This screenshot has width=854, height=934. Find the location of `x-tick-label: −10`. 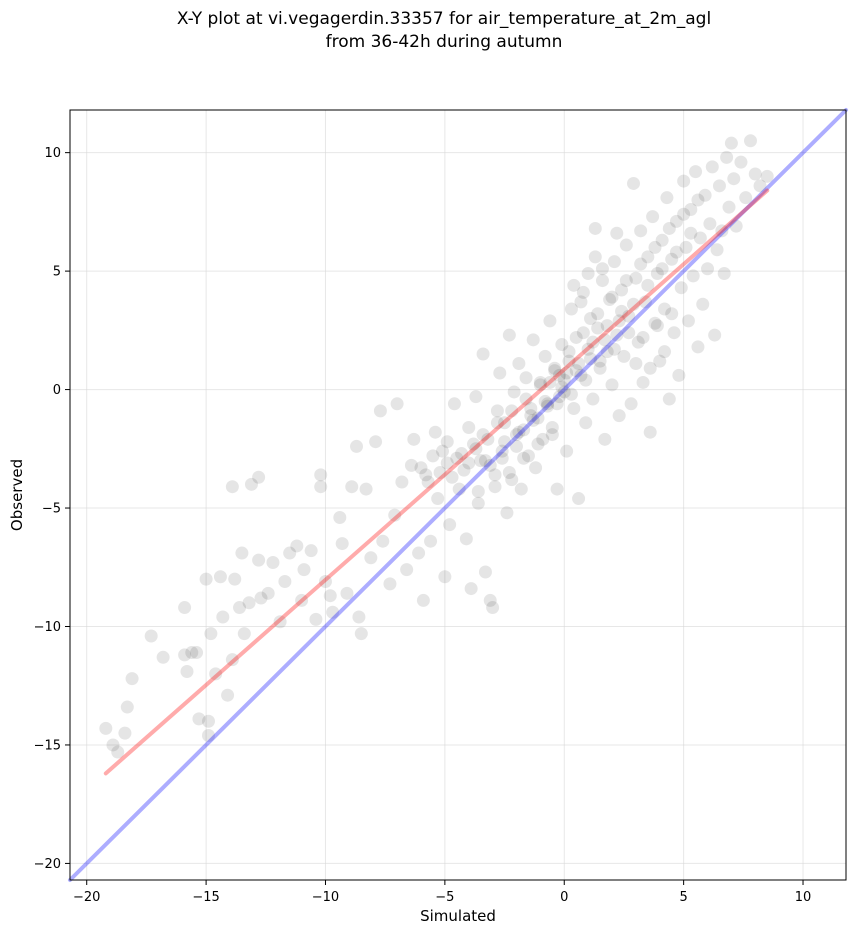

x-tick-label: −10 is located at coordinates (325, 897).